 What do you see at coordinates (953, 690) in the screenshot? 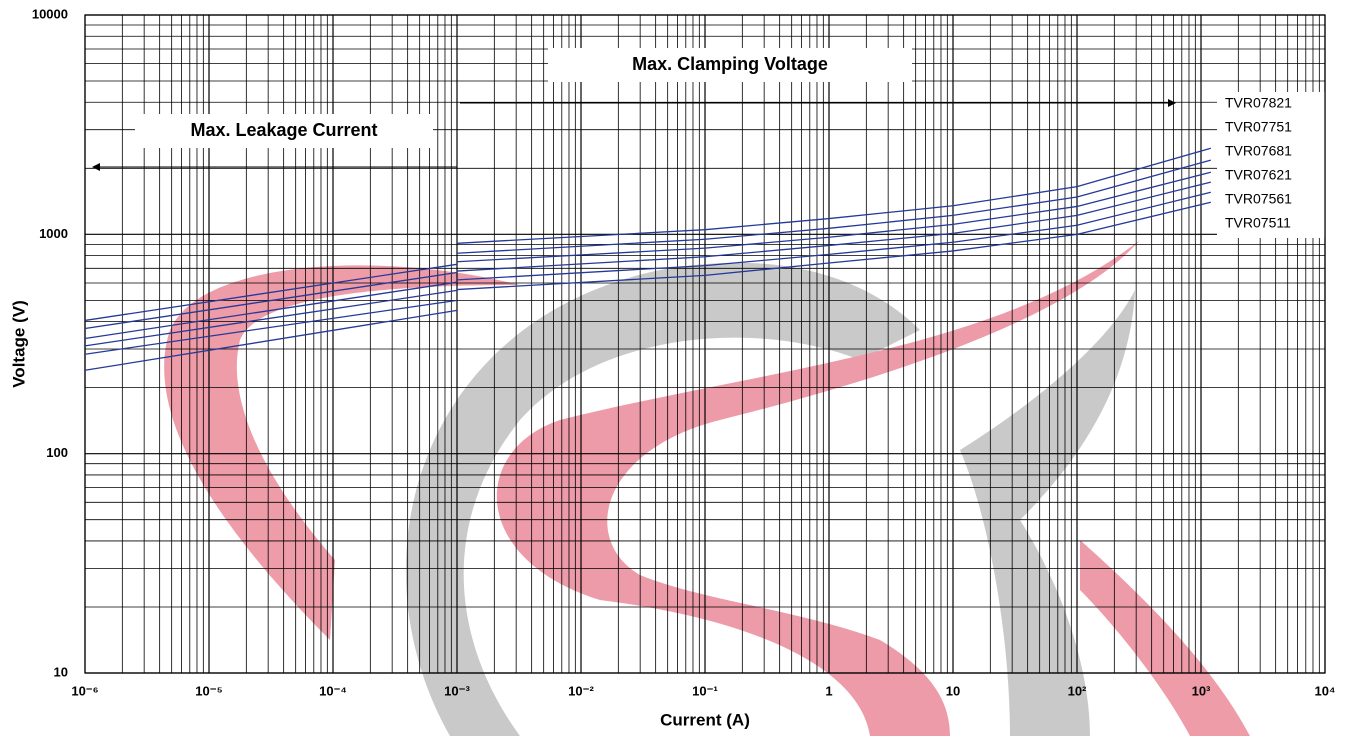
I see `x-tick-label: 10` at bounding box center [953, 690].